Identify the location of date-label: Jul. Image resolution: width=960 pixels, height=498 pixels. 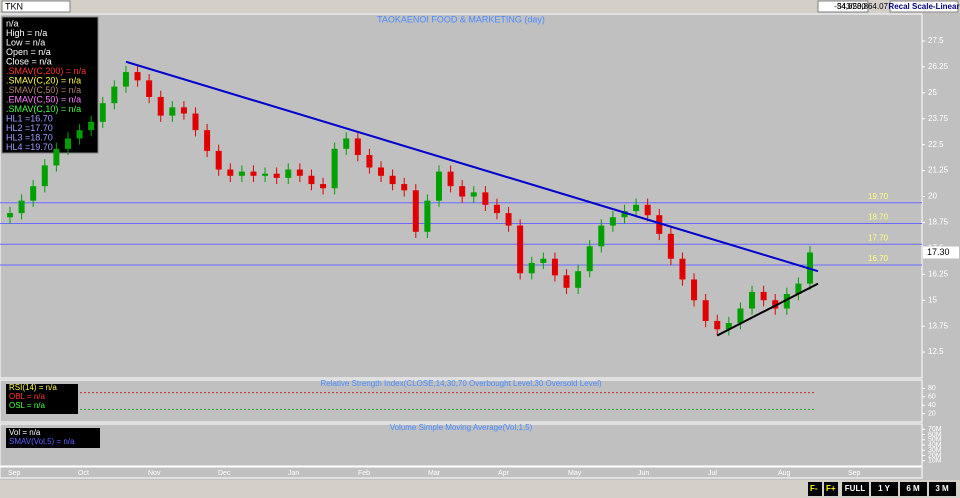
(712, 473).